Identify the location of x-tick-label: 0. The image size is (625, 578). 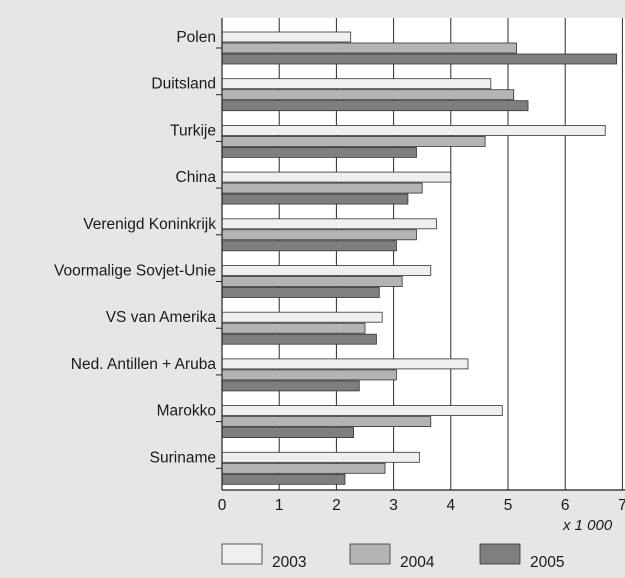
(222, 505).